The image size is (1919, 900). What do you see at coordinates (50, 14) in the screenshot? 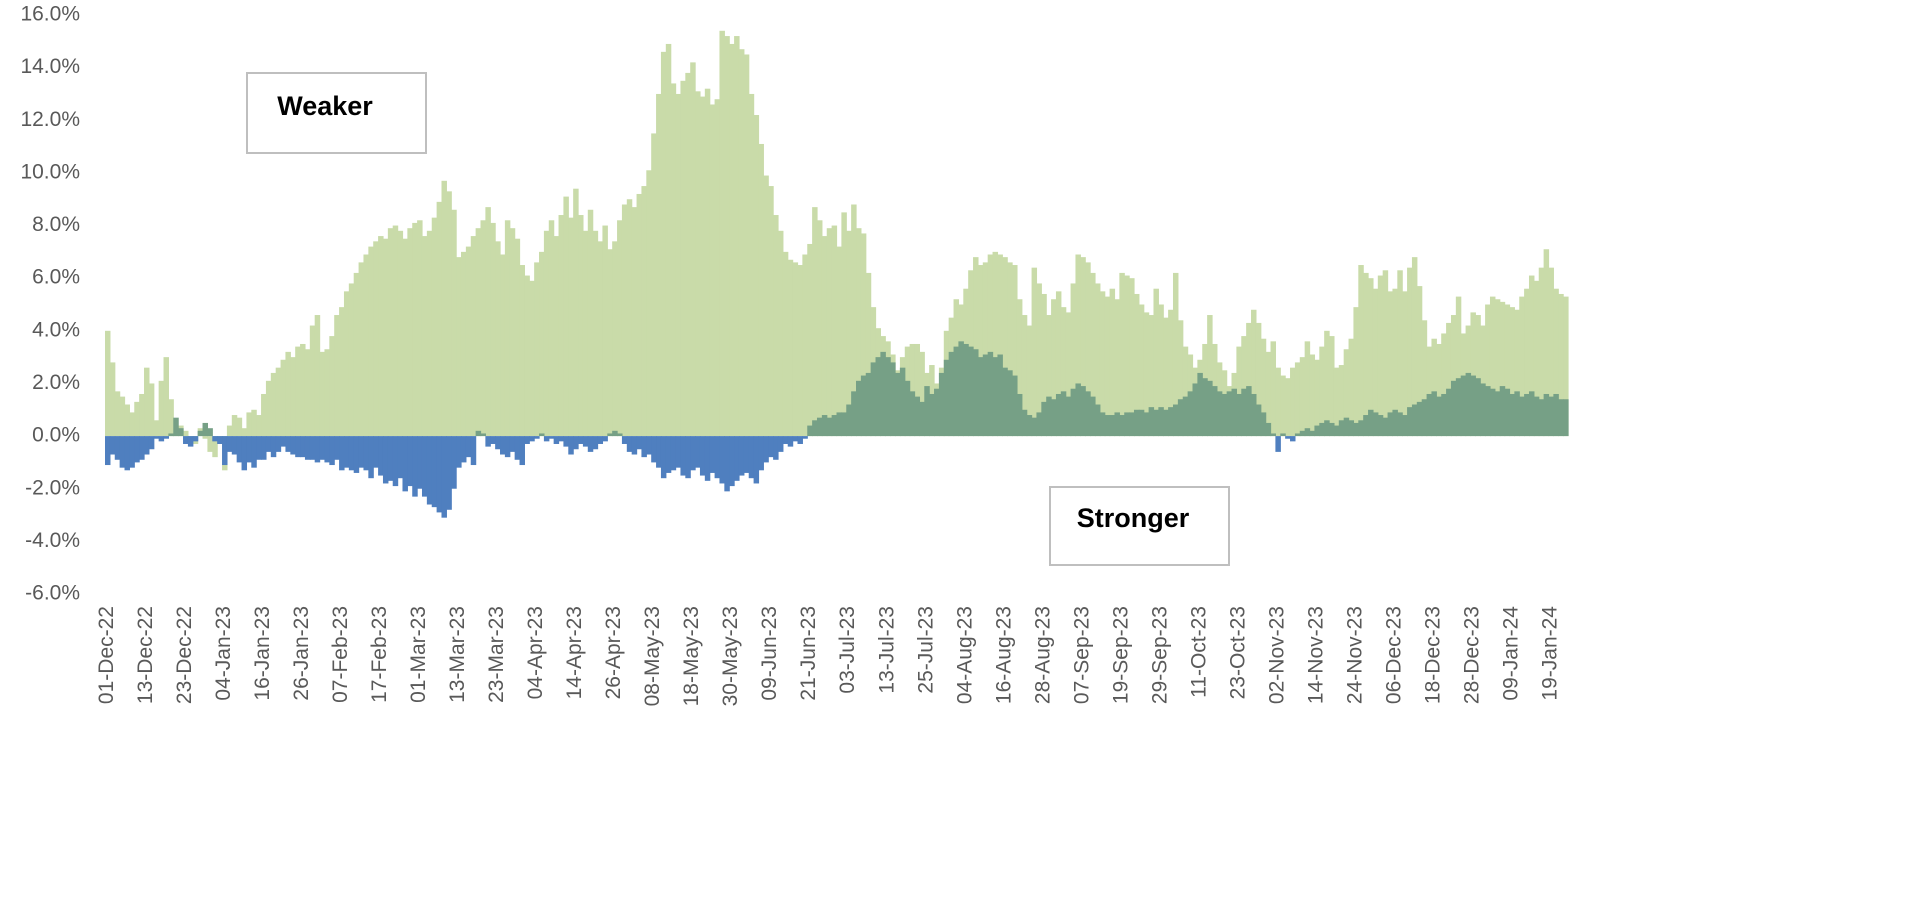
I see `y-tick-label: 16.0%` at bounding box center [50, 14].